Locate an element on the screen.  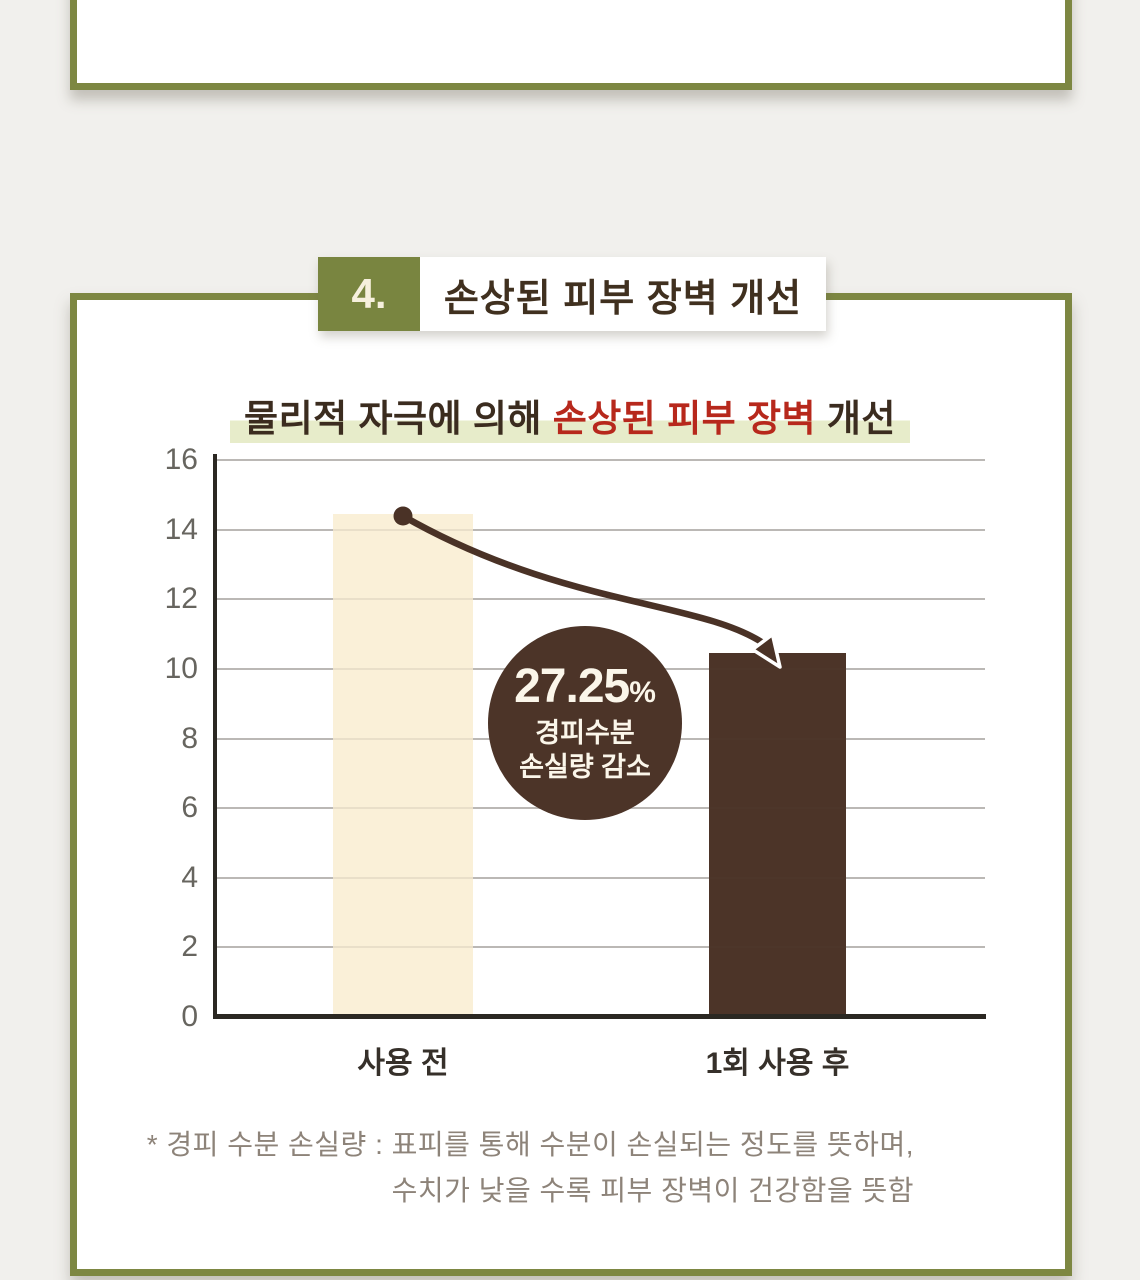
y-tick-label-12: 12 is located at coordinates (181, 599).